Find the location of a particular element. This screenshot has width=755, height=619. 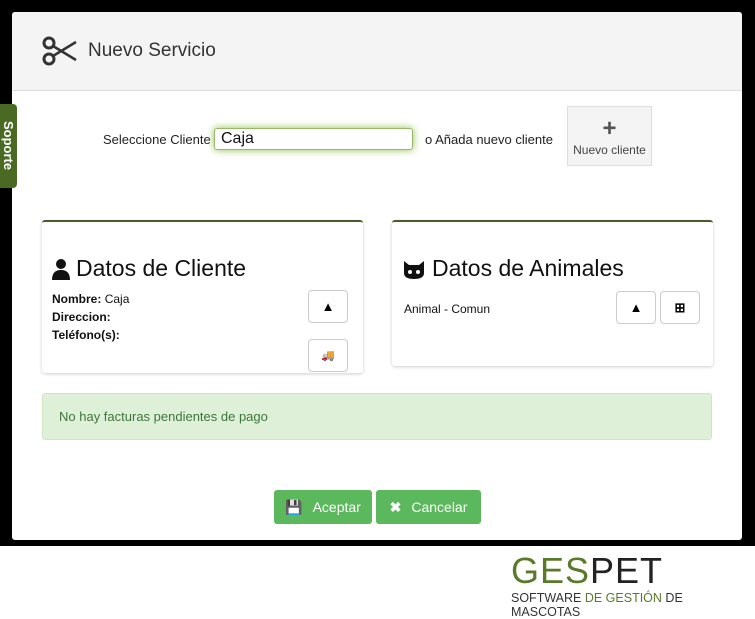

client-warning-button: ▲ is located at coordinates (328, 306).